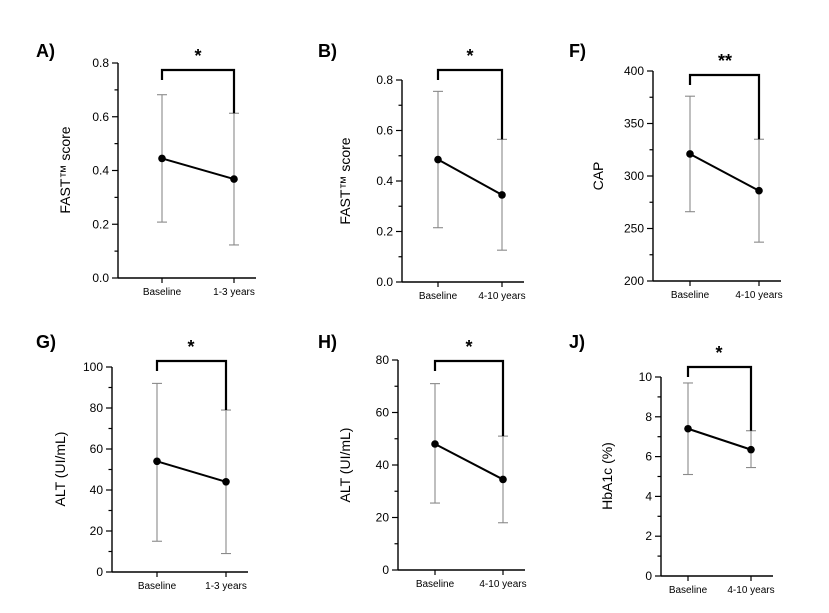 This screenshot has height=613, width=829. I want to click on y-tick-label: 250, so click(634, 229).